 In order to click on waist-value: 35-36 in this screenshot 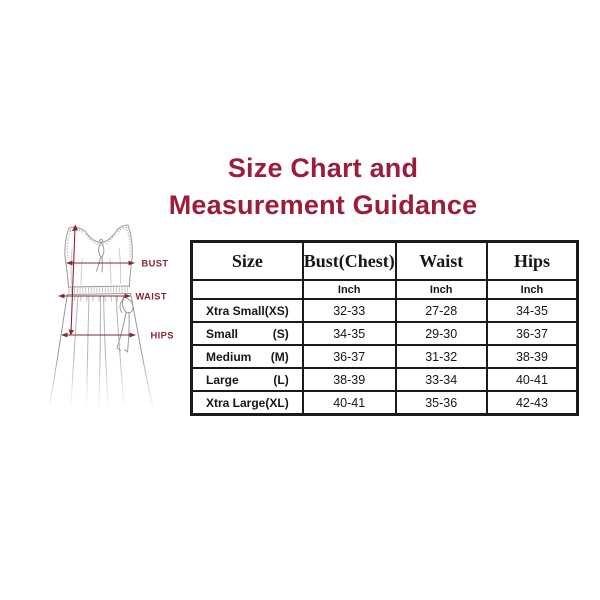, I will do `click(441, 403)`.